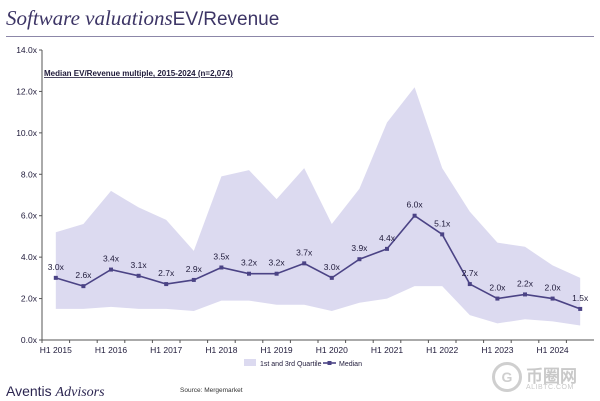  I want to click on data-label: 5.1x, so click(442, 223).